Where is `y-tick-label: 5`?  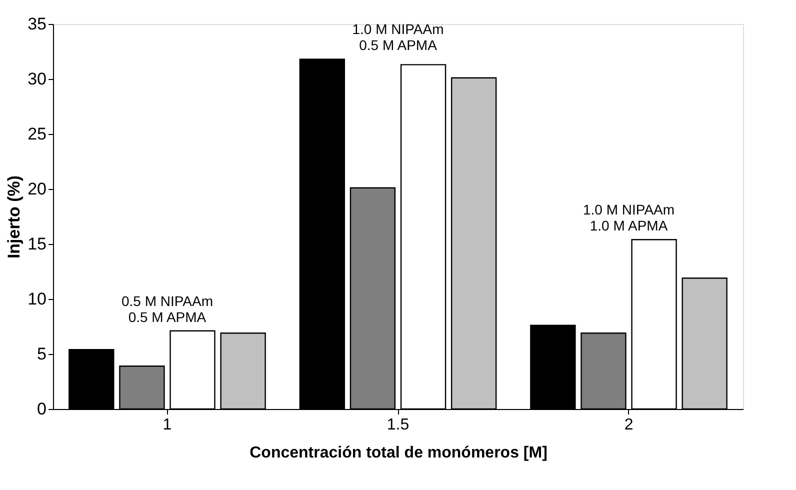
y-tick-label: 5 is located at coordinates (41, 354).